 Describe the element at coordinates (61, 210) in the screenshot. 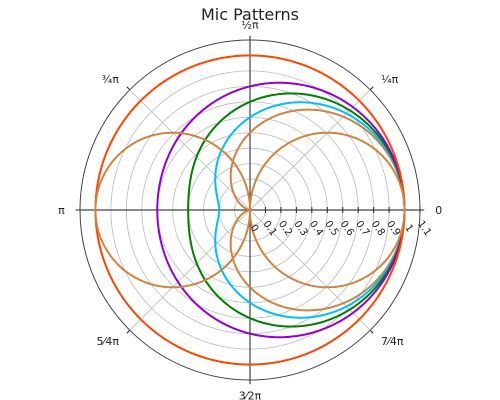

I see `angular-tick-label-4: π` at that location.